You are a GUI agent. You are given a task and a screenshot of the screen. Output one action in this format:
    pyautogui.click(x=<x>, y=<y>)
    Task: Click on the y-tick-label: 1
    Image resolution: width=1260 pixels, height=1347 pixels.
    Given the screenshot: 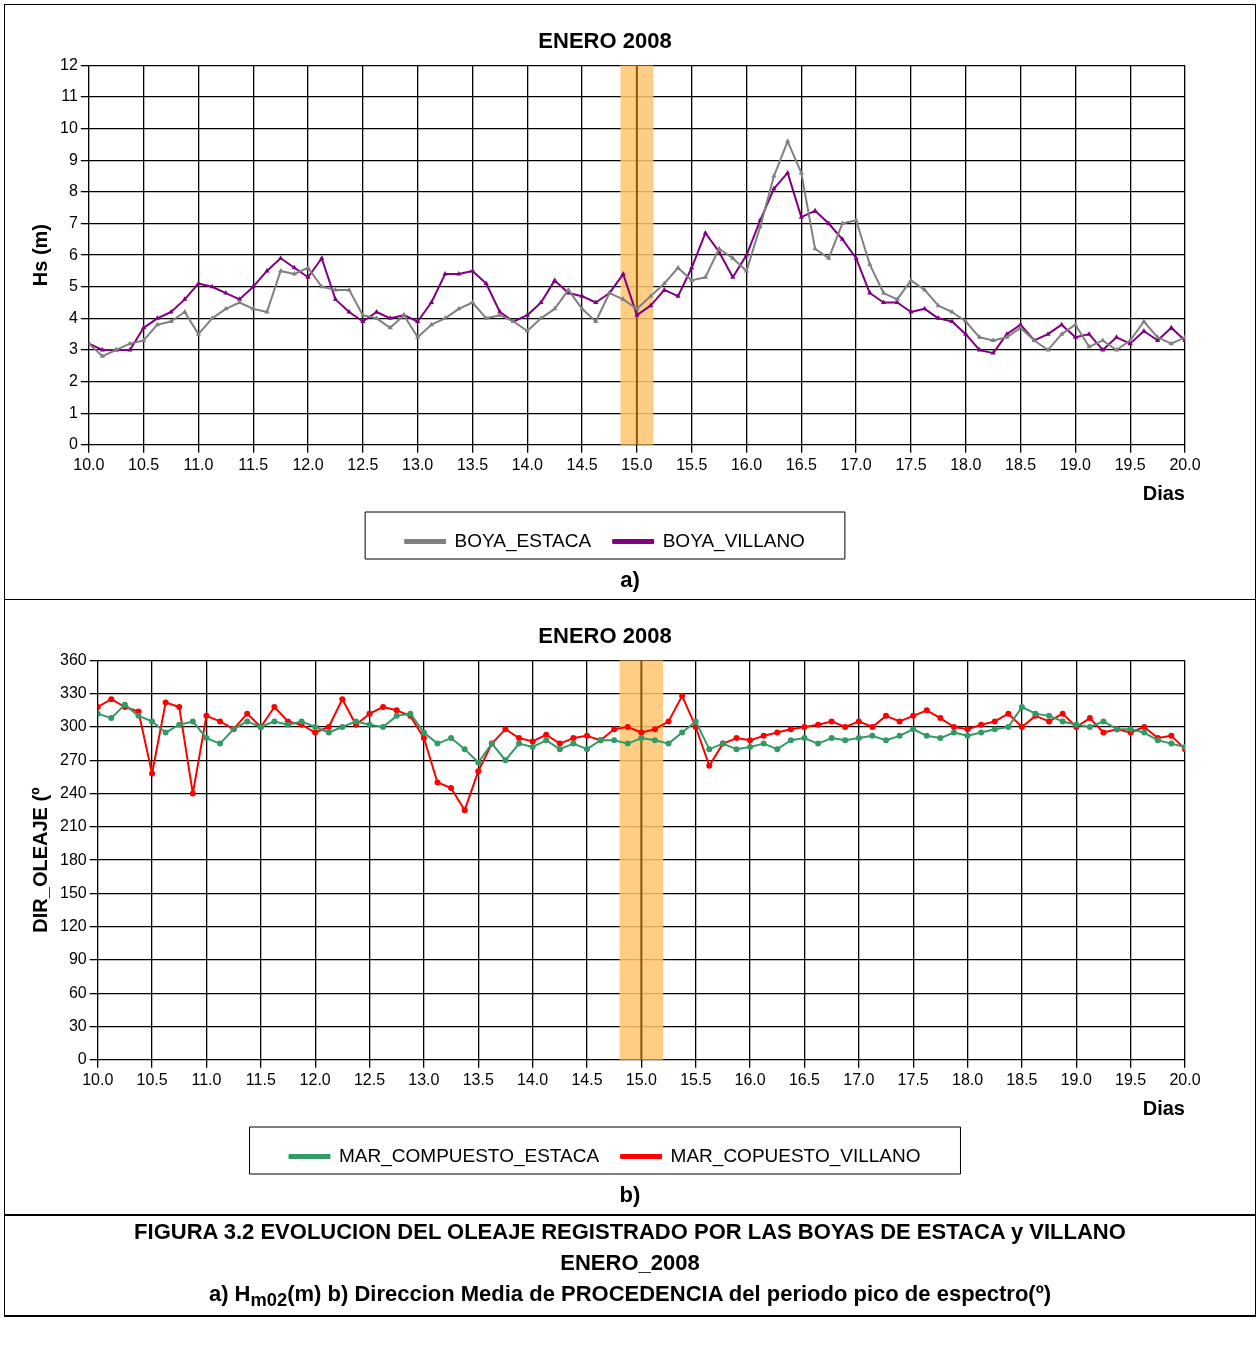 What is the action you would take?
    pyautogui.click(x=73, y=412)
    